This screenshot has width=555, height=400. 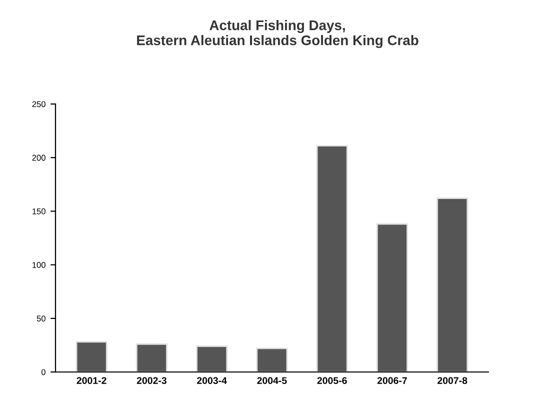 What do you see at coordinates (39, 157) in the screenshot?
I see `y-tick-label: 200` at bounding box center [39, 157].